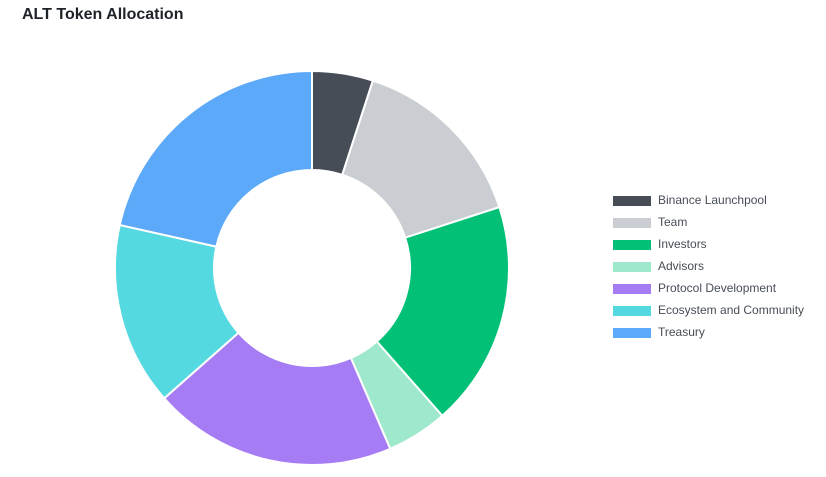 The height and width of the screenshot is (477, 826). I want to click on legend-label: Team, so click(672, 222).